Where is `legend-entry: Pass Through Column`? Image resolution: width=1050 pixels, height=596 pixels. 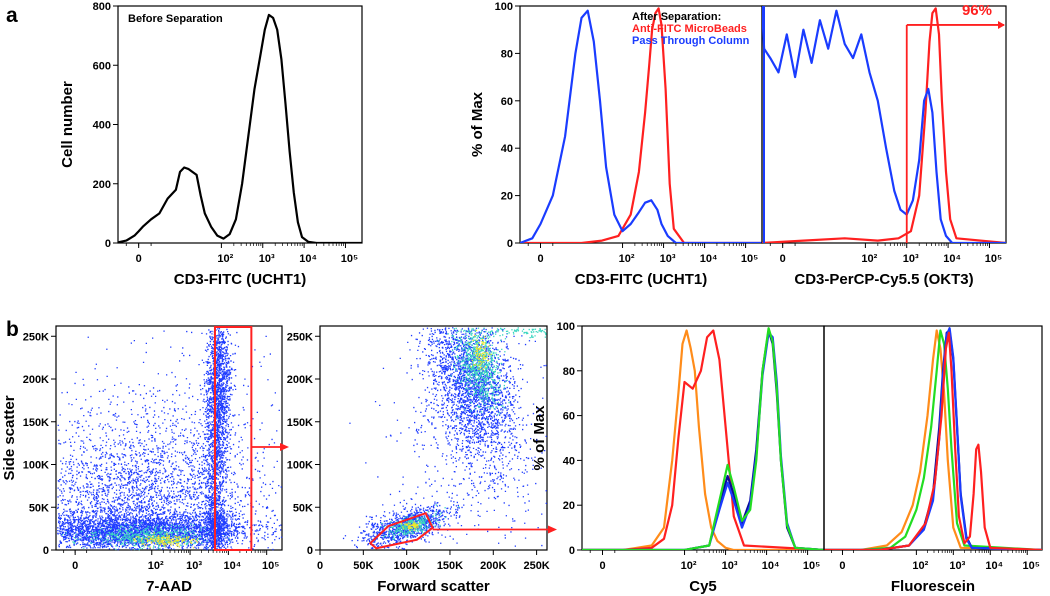 legend-entry: Pass Through Column is located at coordinates (691, 41).